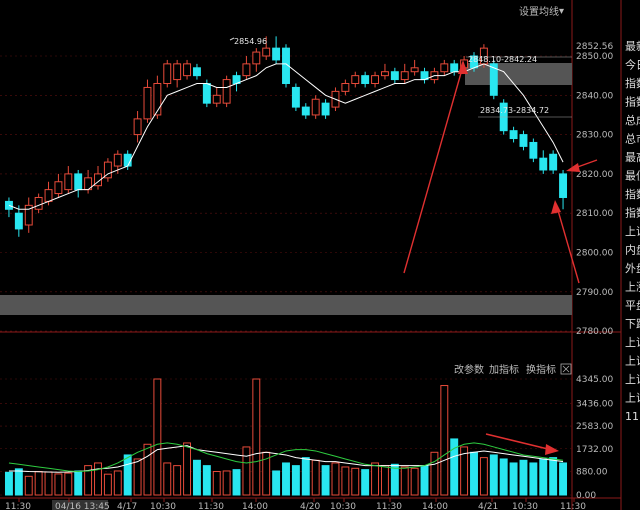  Describe the element at coordinates (504, 369) in the screenshot. I see `add-indicator-button: 加指标` at that location.